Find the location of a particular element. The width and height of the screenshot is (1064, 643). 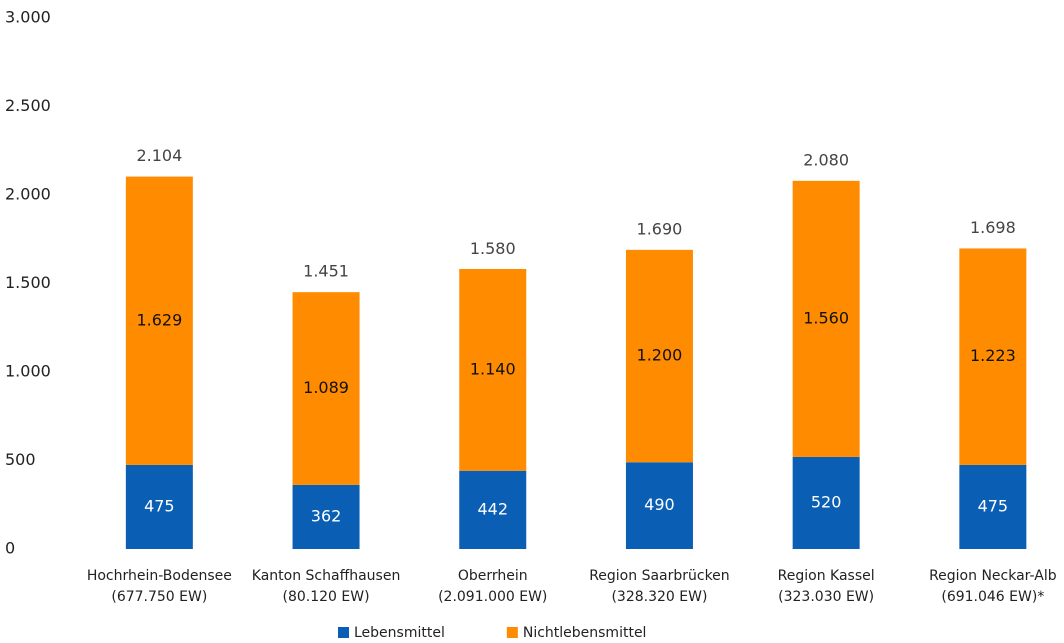

total-label: 2.080 is located at coordinates (826, 159).